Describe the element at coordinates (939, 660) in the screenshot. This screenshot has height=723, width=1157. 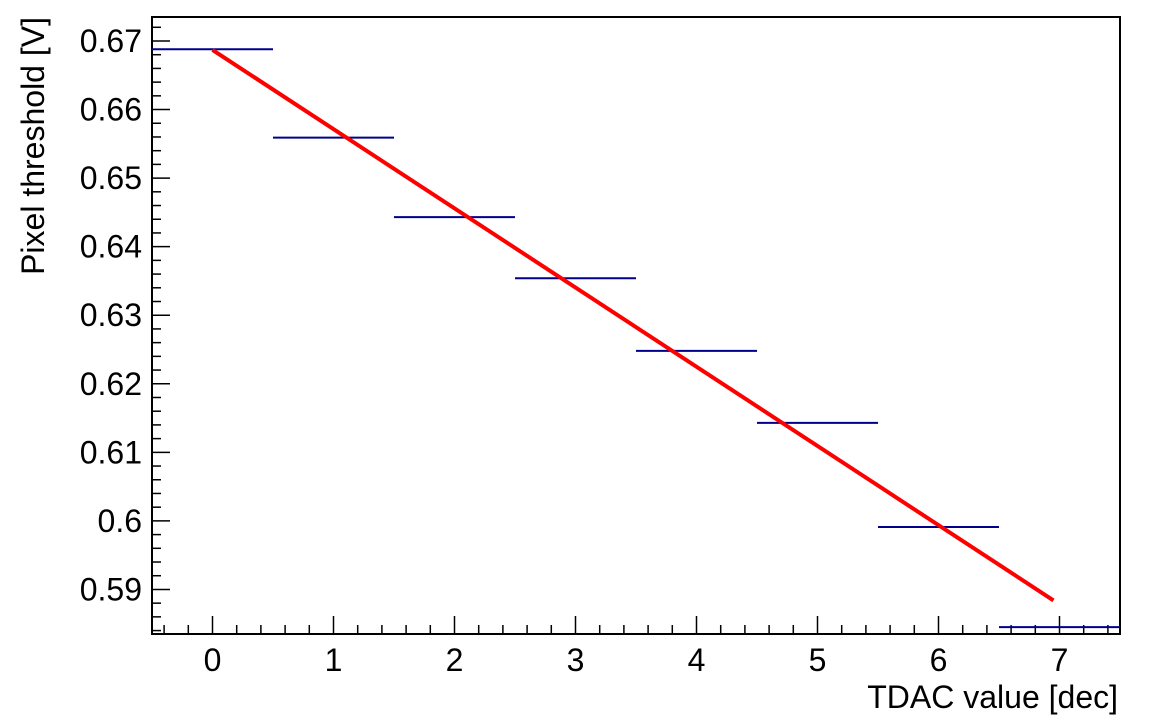
I see `x-tick-label: 6` at that location.